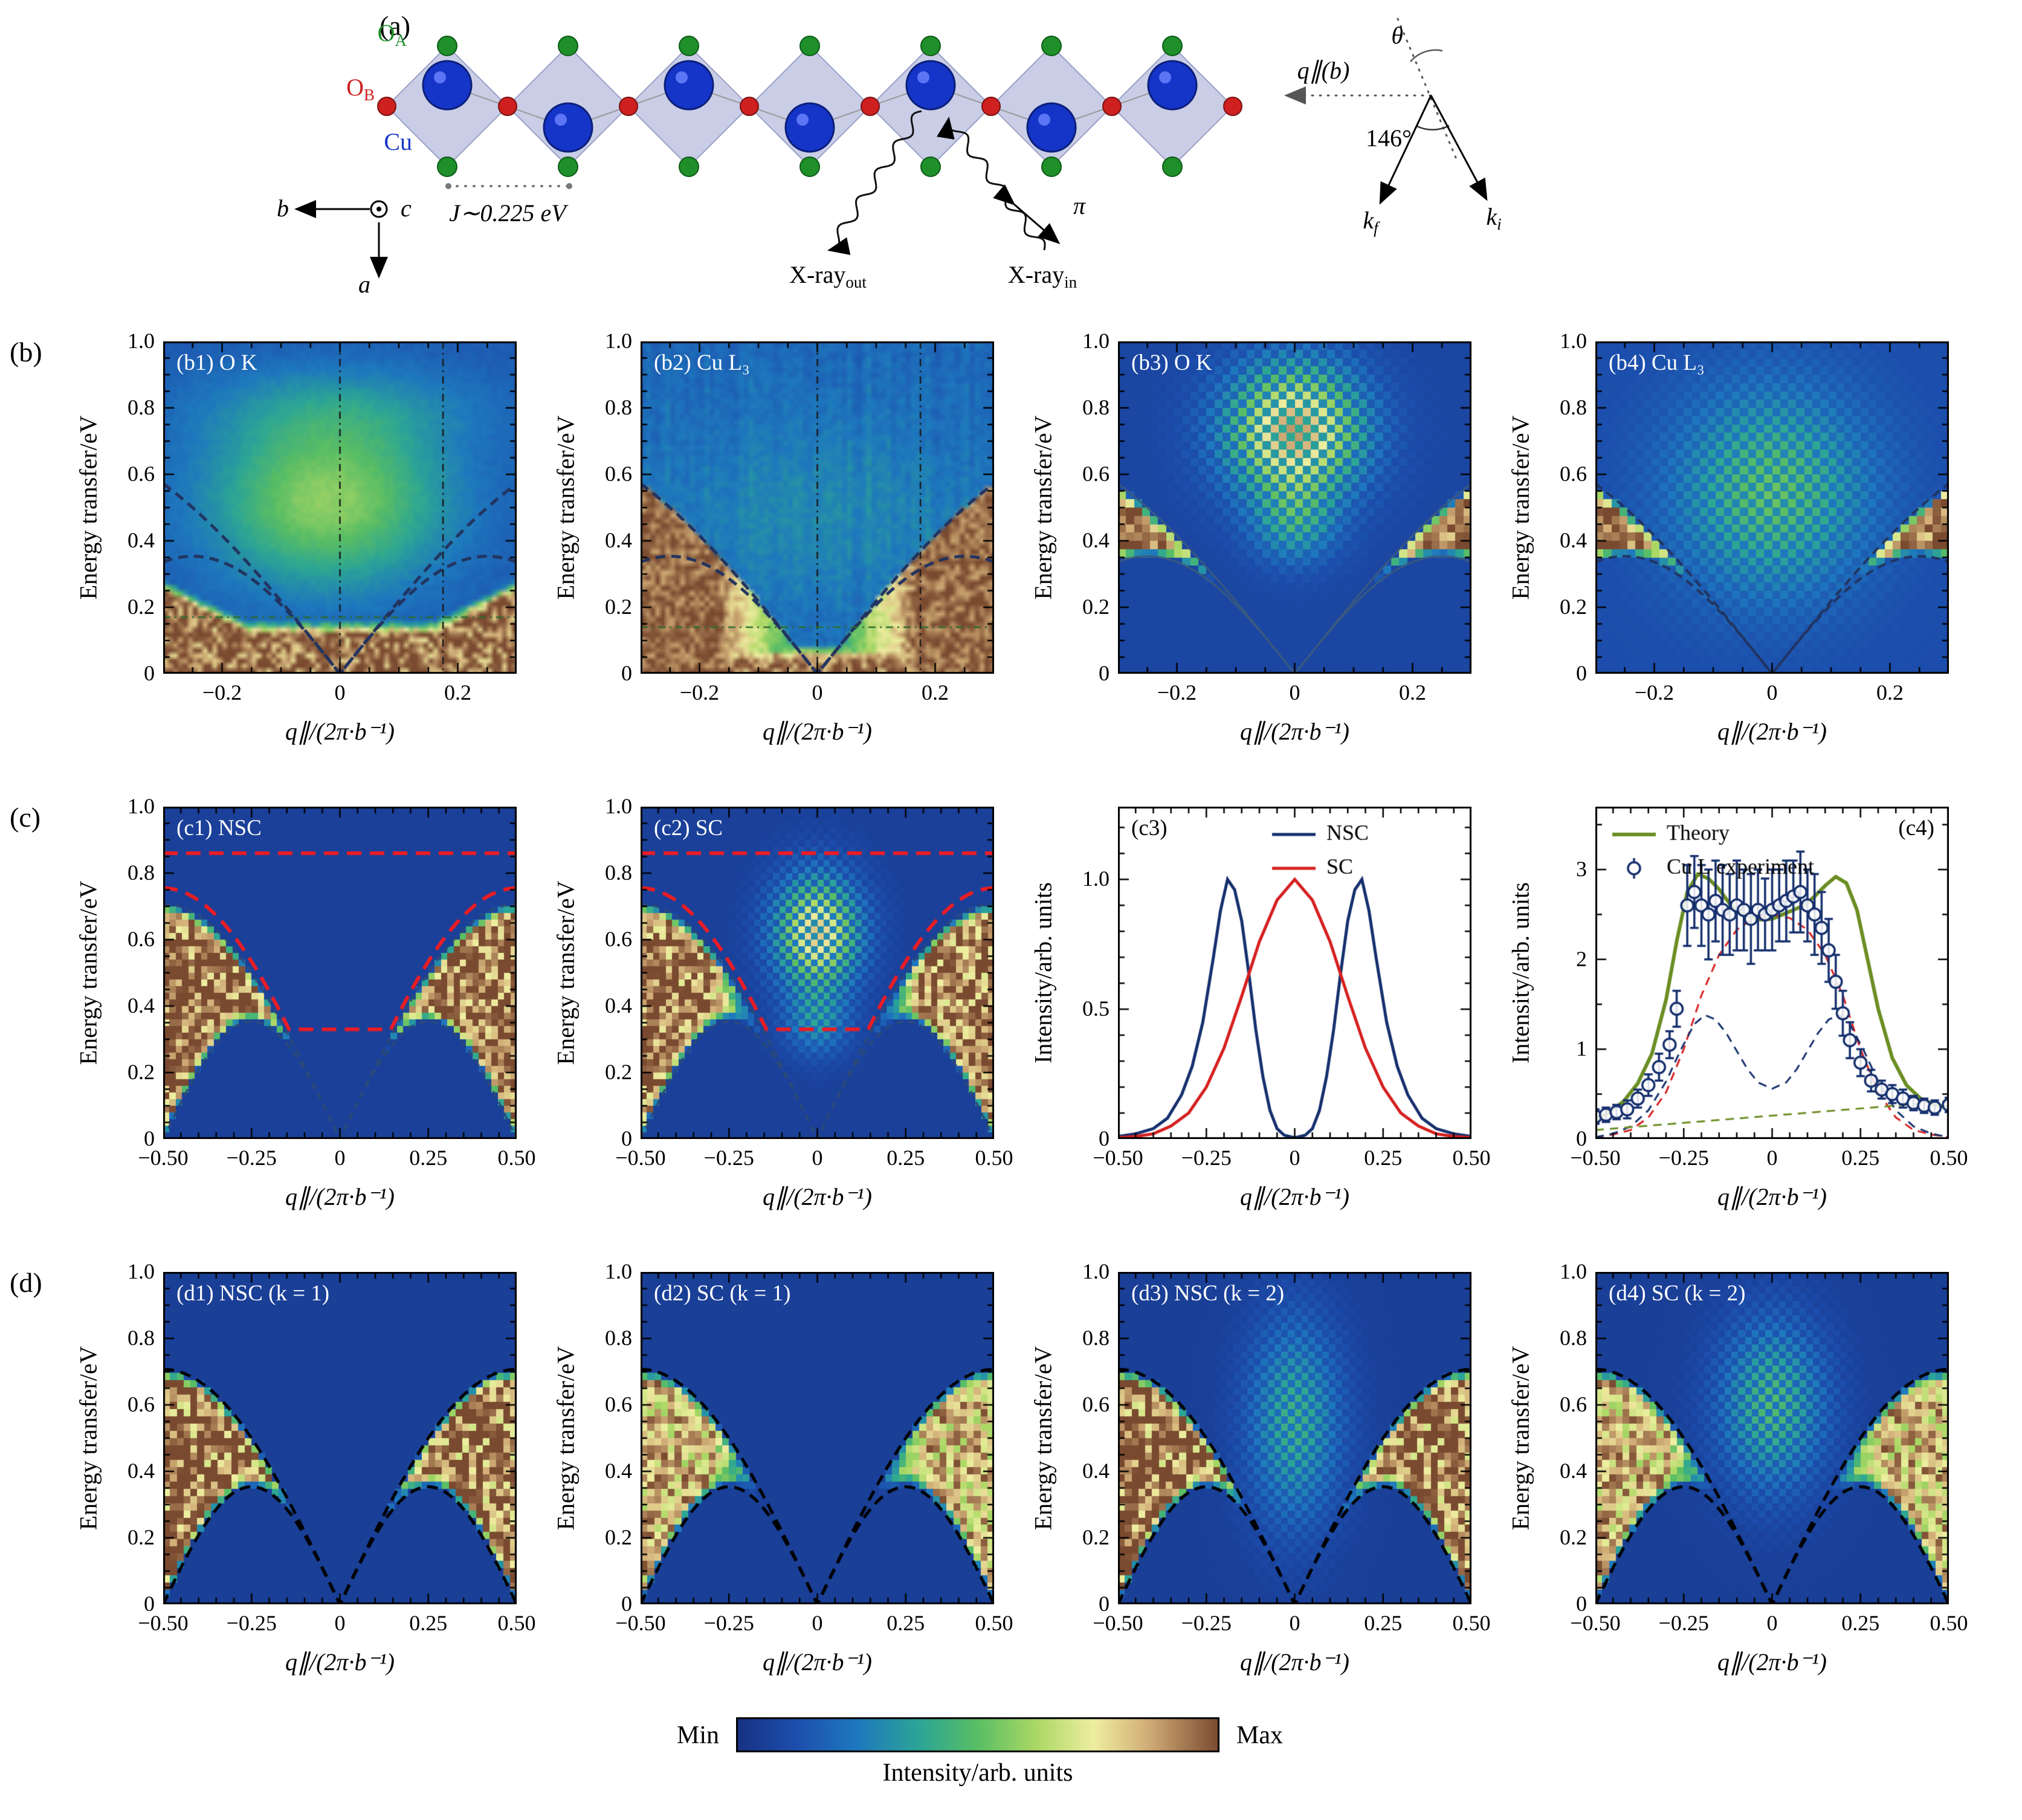 This screenshot has height=1820, width=2022. I want to click on pi-polarization-arrow, so click(1027, 214).